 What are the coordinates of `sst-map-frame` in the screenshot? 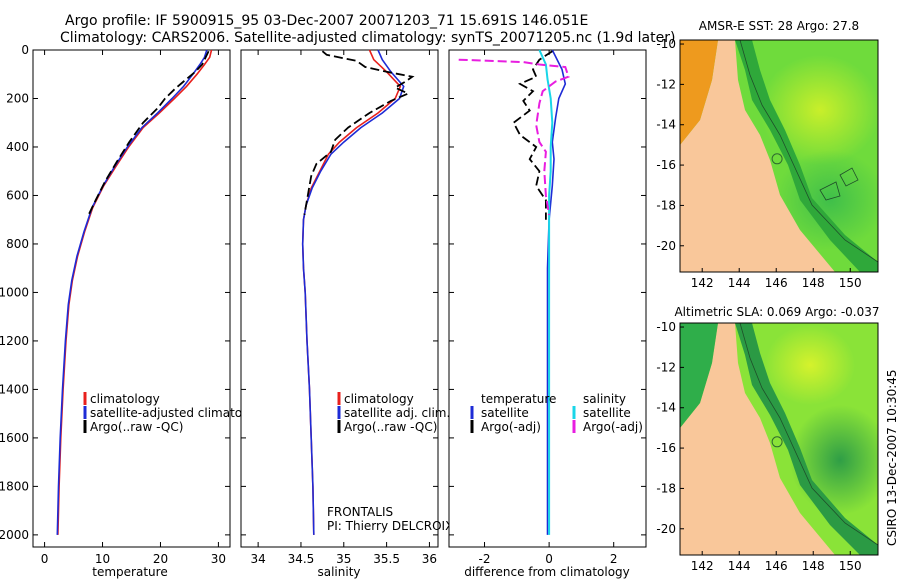 It's located at (779, 156).